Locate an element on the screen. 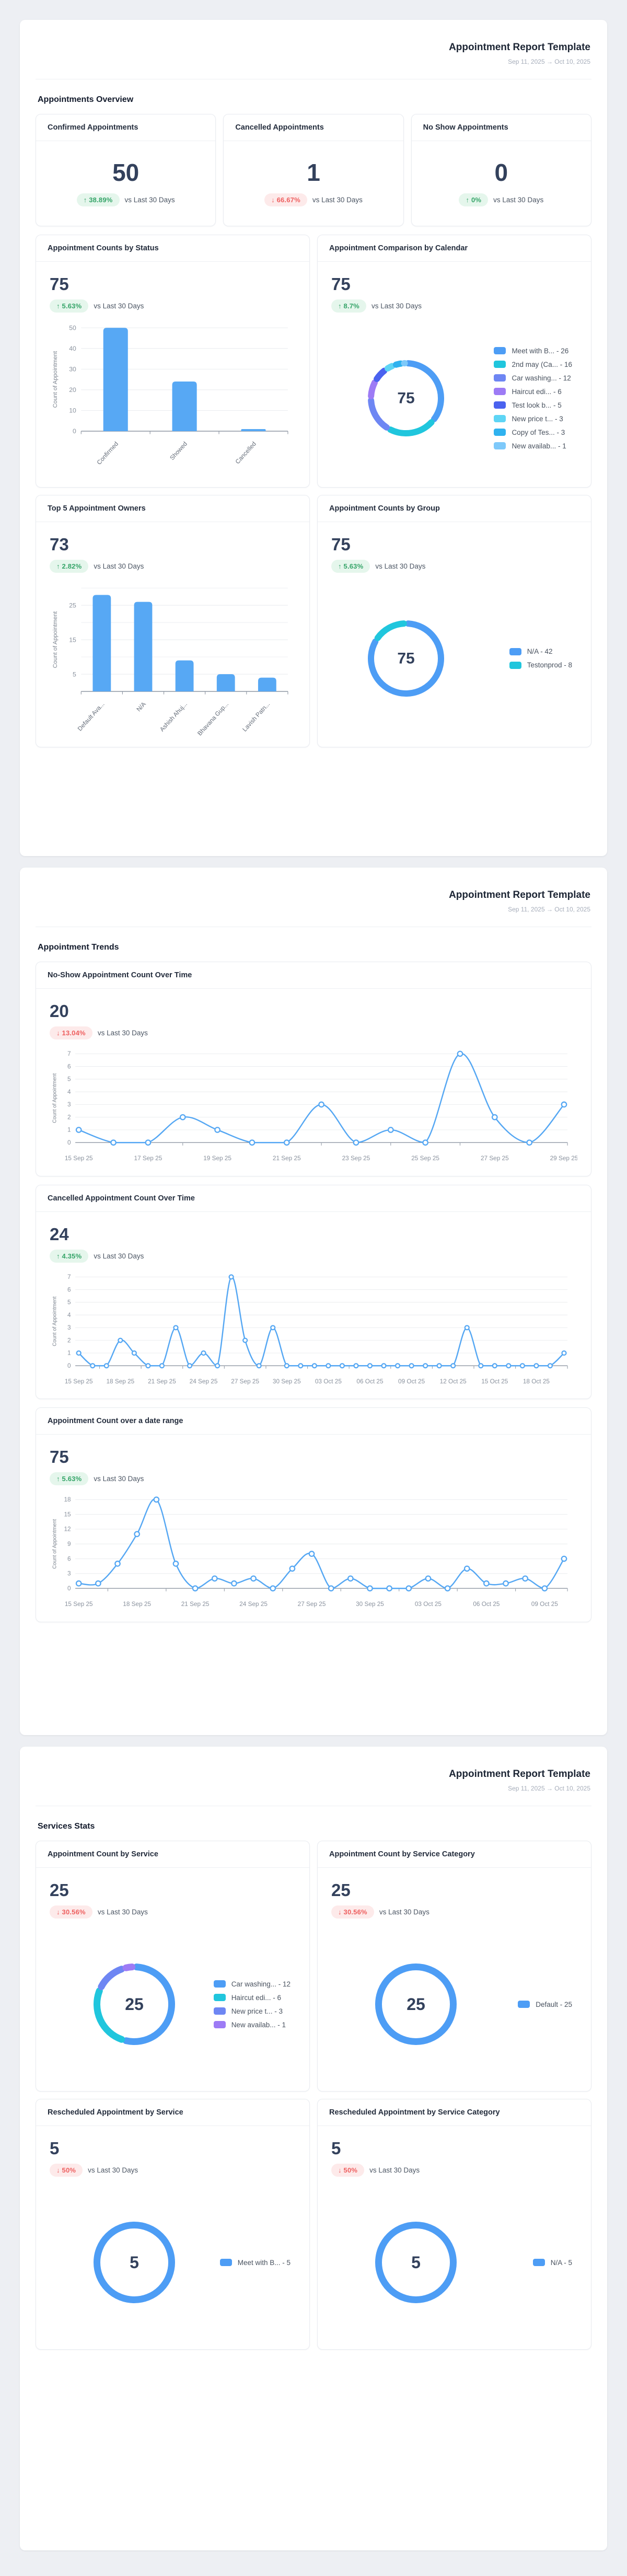 The height and width of the screenshot is (2576, 627). stat-card-title: No Show Appointments is located at coordinates (501, 127).